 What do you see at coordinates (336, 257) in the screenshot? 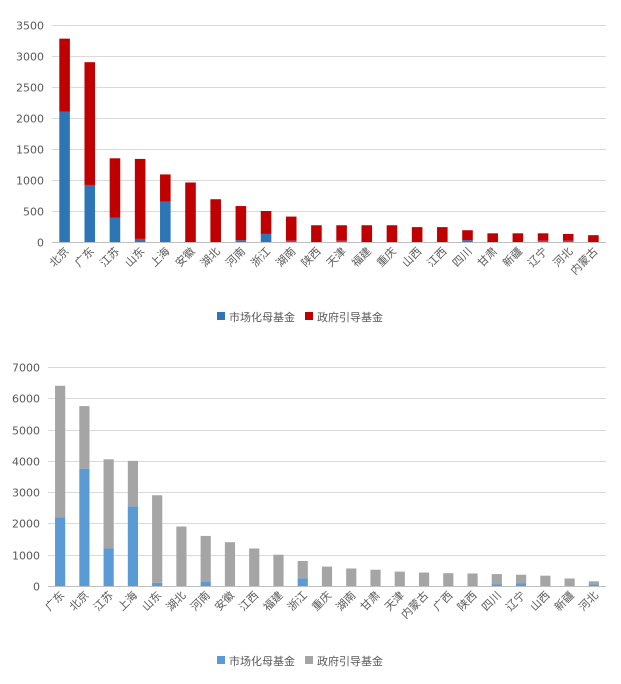
I see `chart1-x-tick-label: 天津` at bounding box center [336, 257].